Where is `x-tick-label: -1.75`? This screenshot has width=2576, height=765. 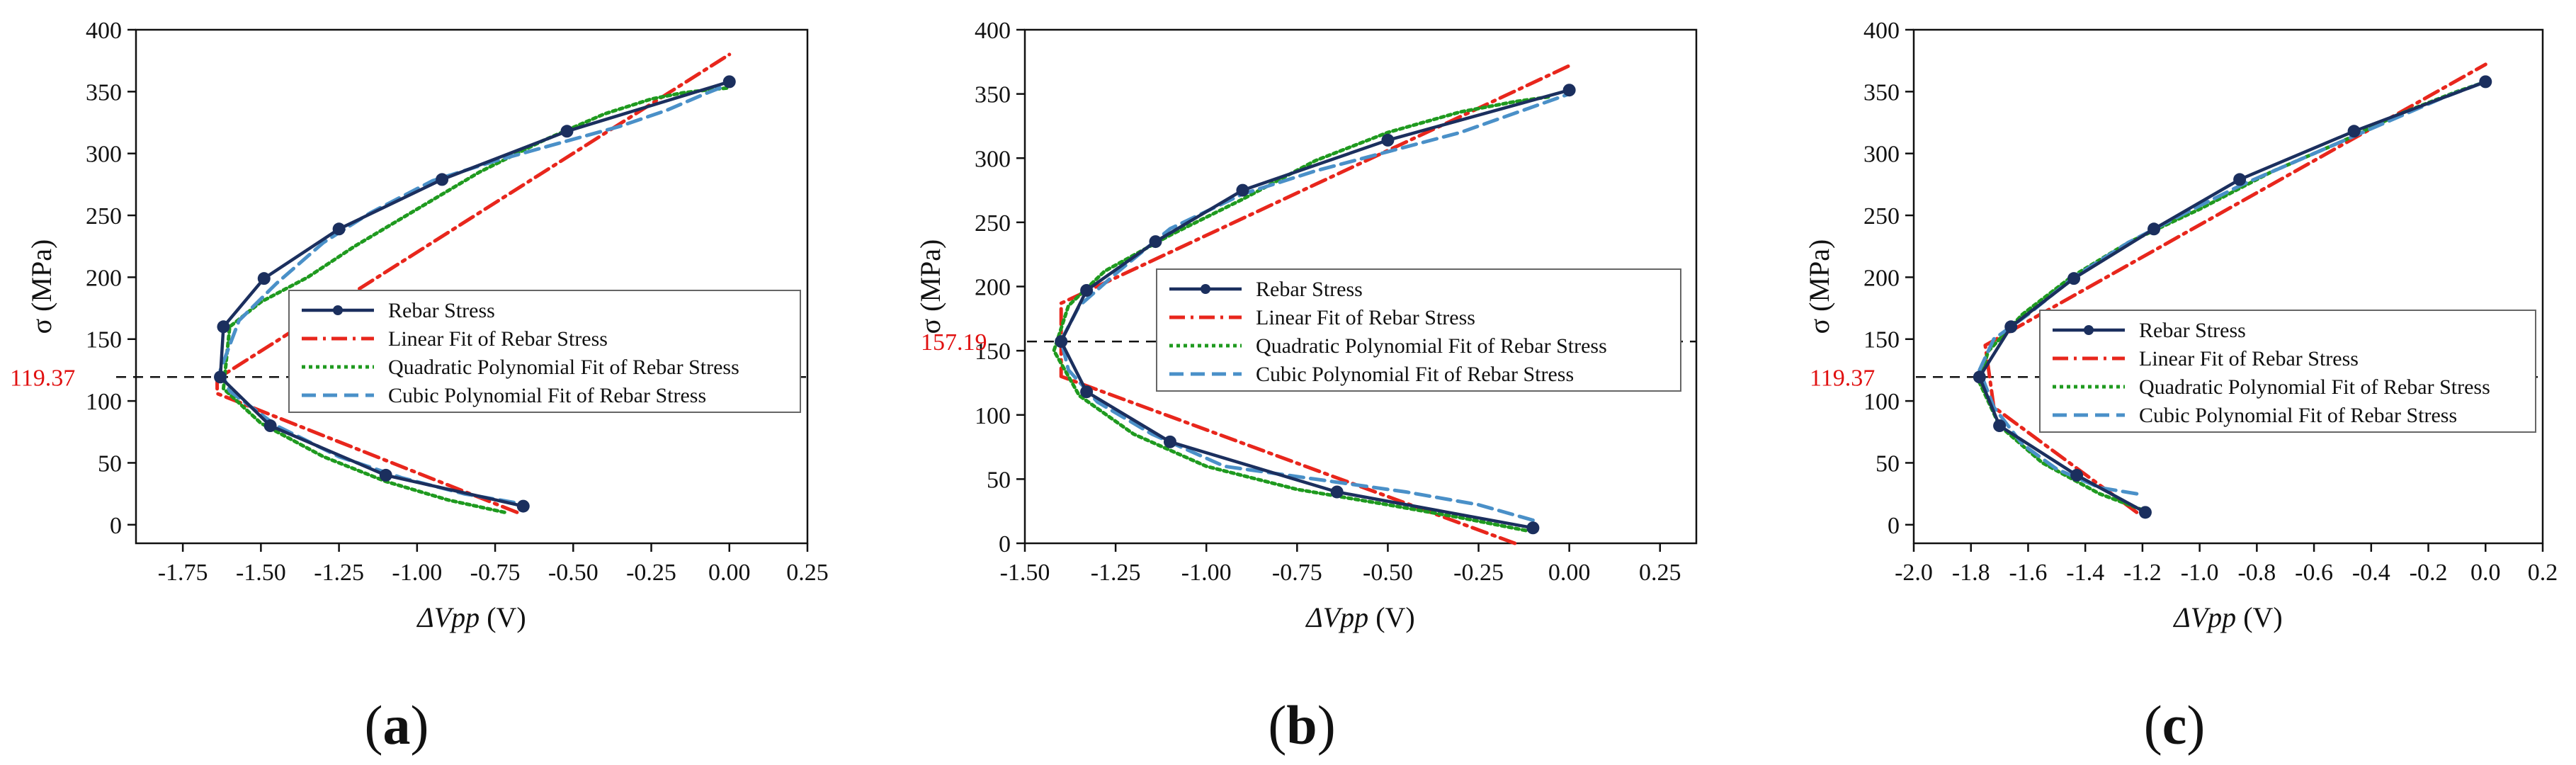
x-tick-label: -1.75 is located at coordinates (183, 573).